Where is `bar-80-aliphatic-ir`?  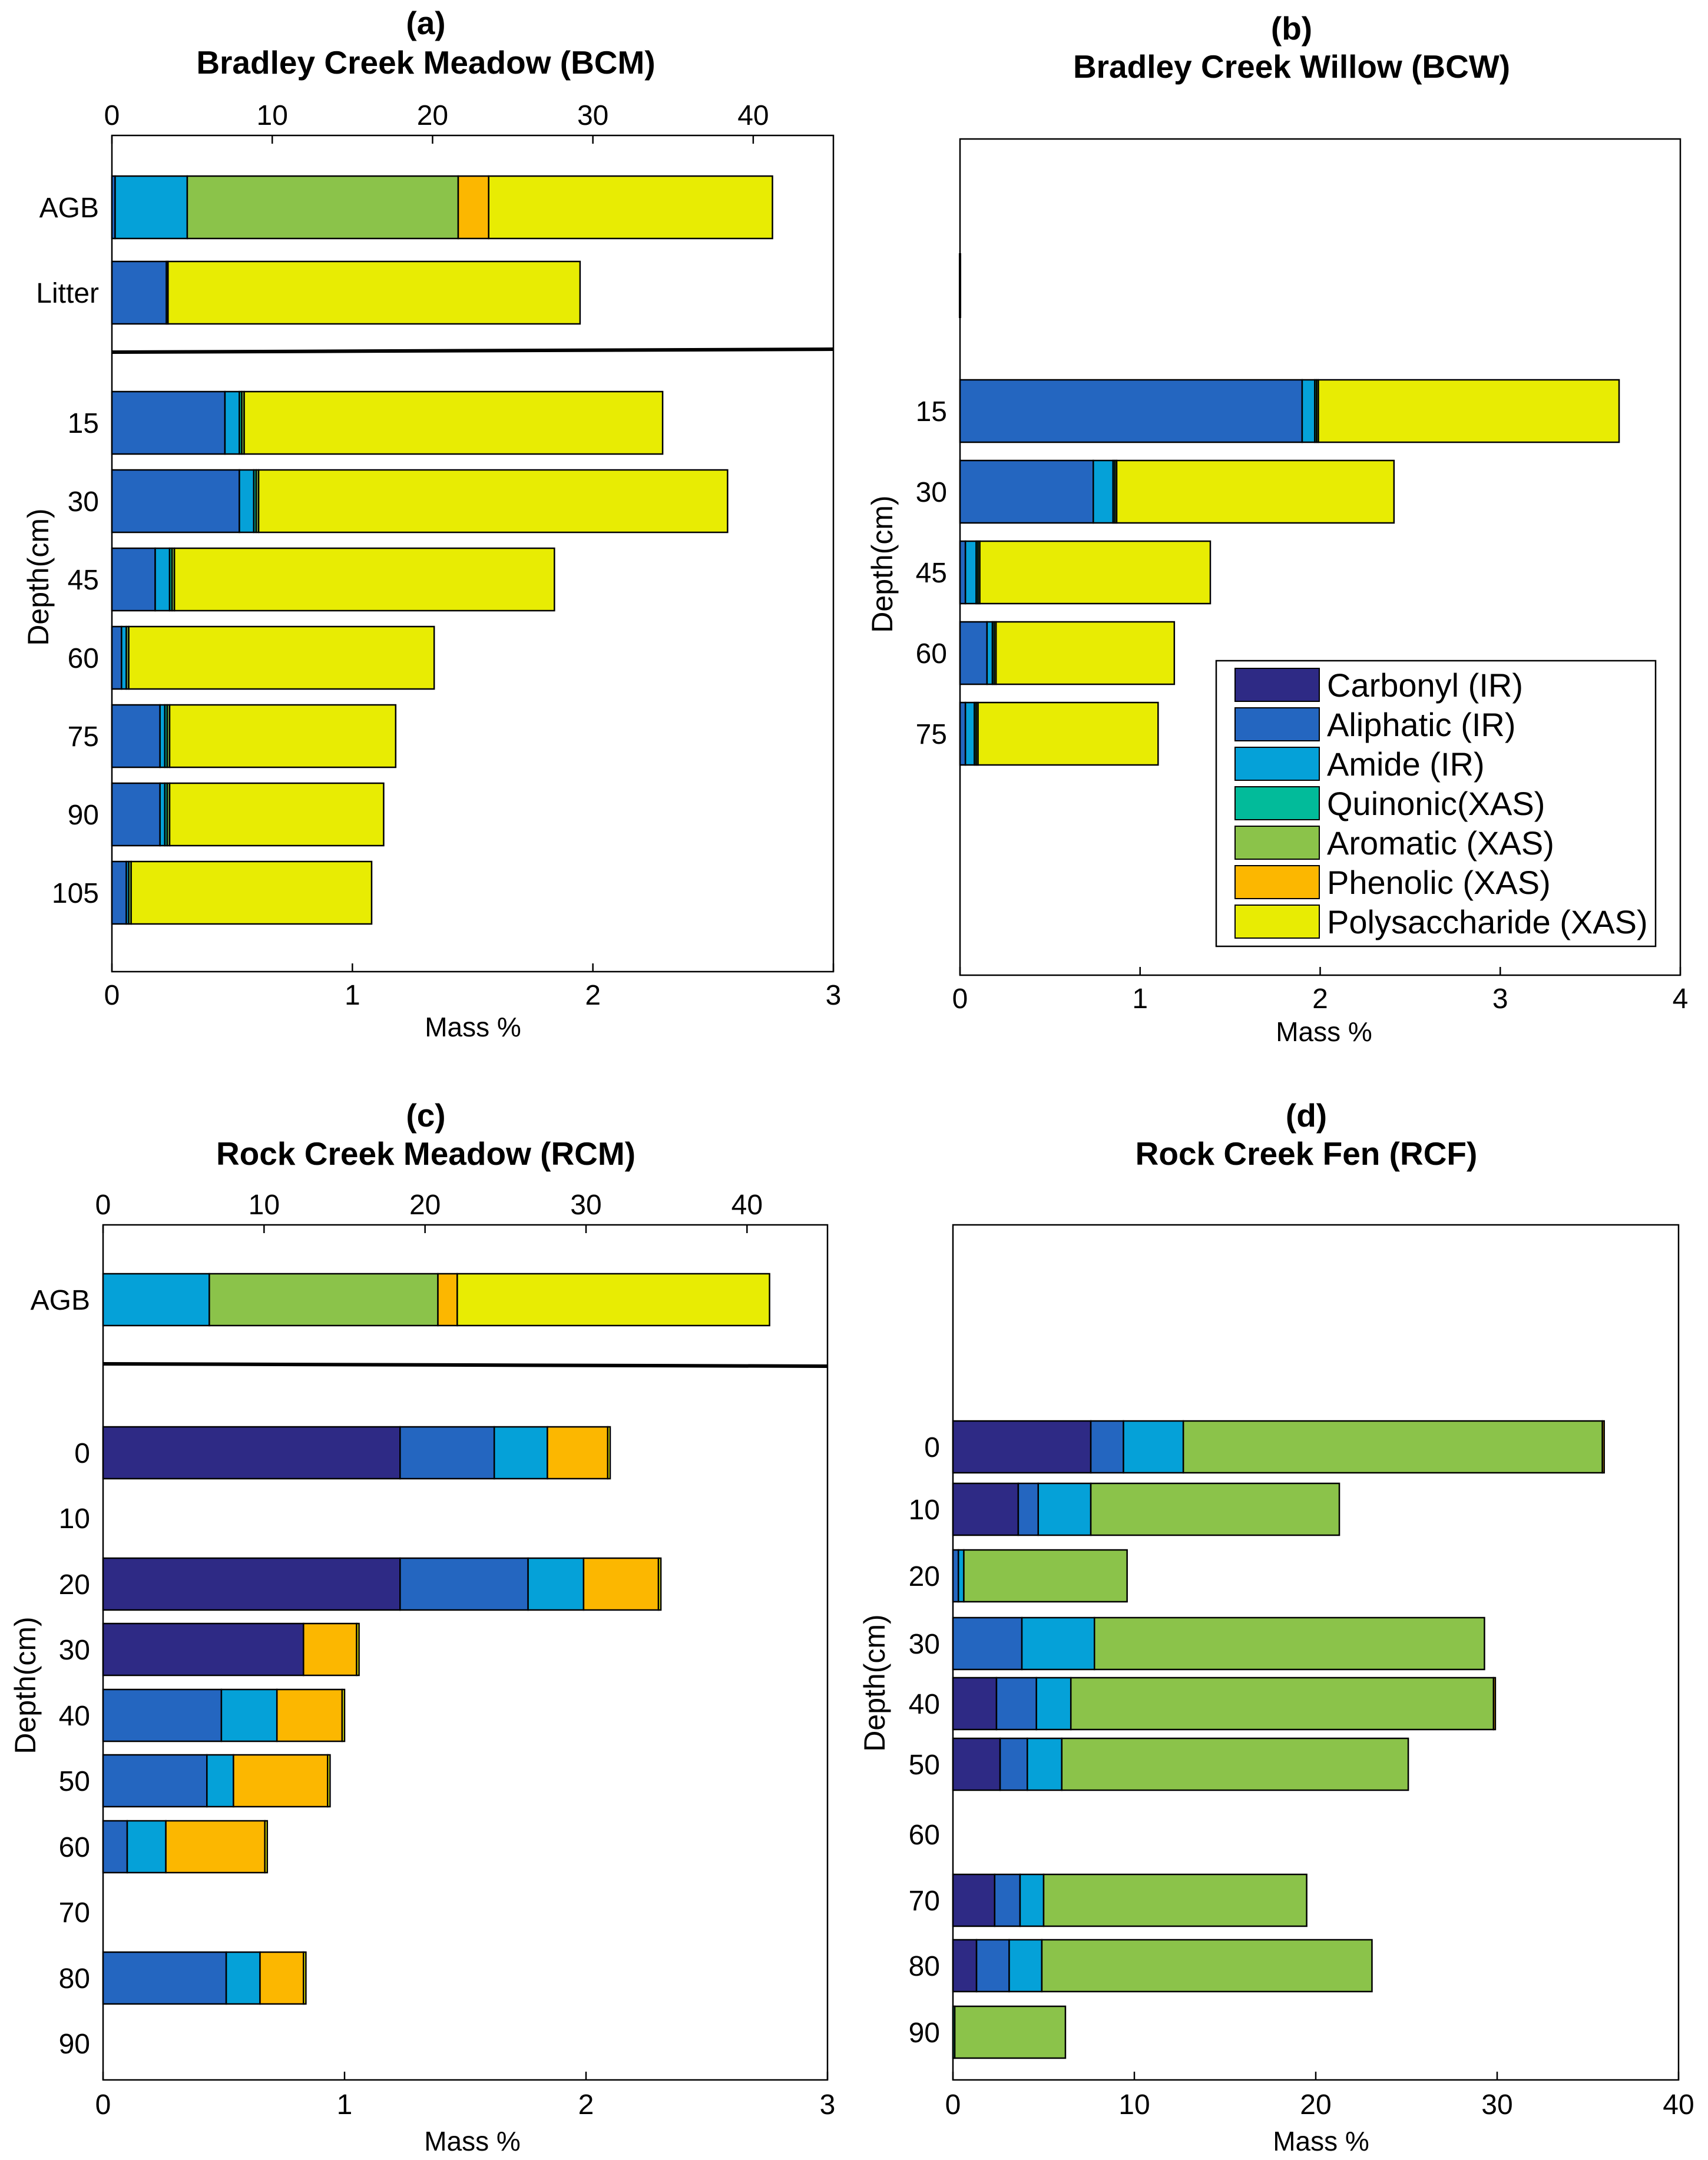 bar-80-aliphatic-ir is located at coordinates (164, 1978).